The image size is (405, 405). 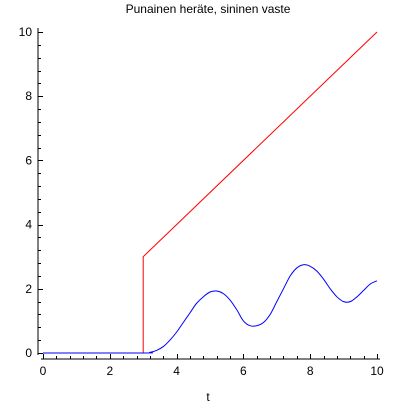 What do you see at coordinates (28, 96) in the screenshot?
I see `y-tick-label: 8` at bounding box center [28, 96].